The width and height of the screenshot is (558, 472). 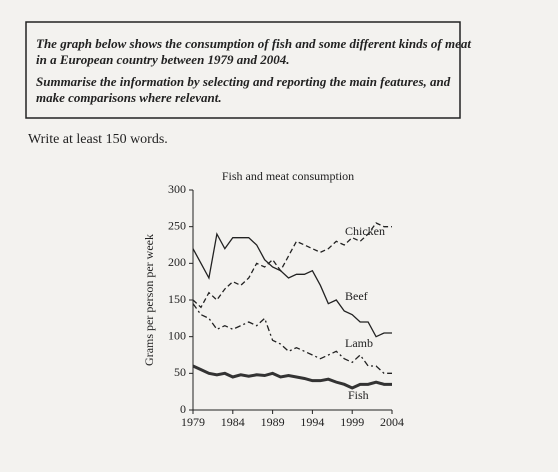 What do you see at coordinates (359, 343) in the screenshot?
I see `series-label: Lamb` at bounding box center [359, 343].